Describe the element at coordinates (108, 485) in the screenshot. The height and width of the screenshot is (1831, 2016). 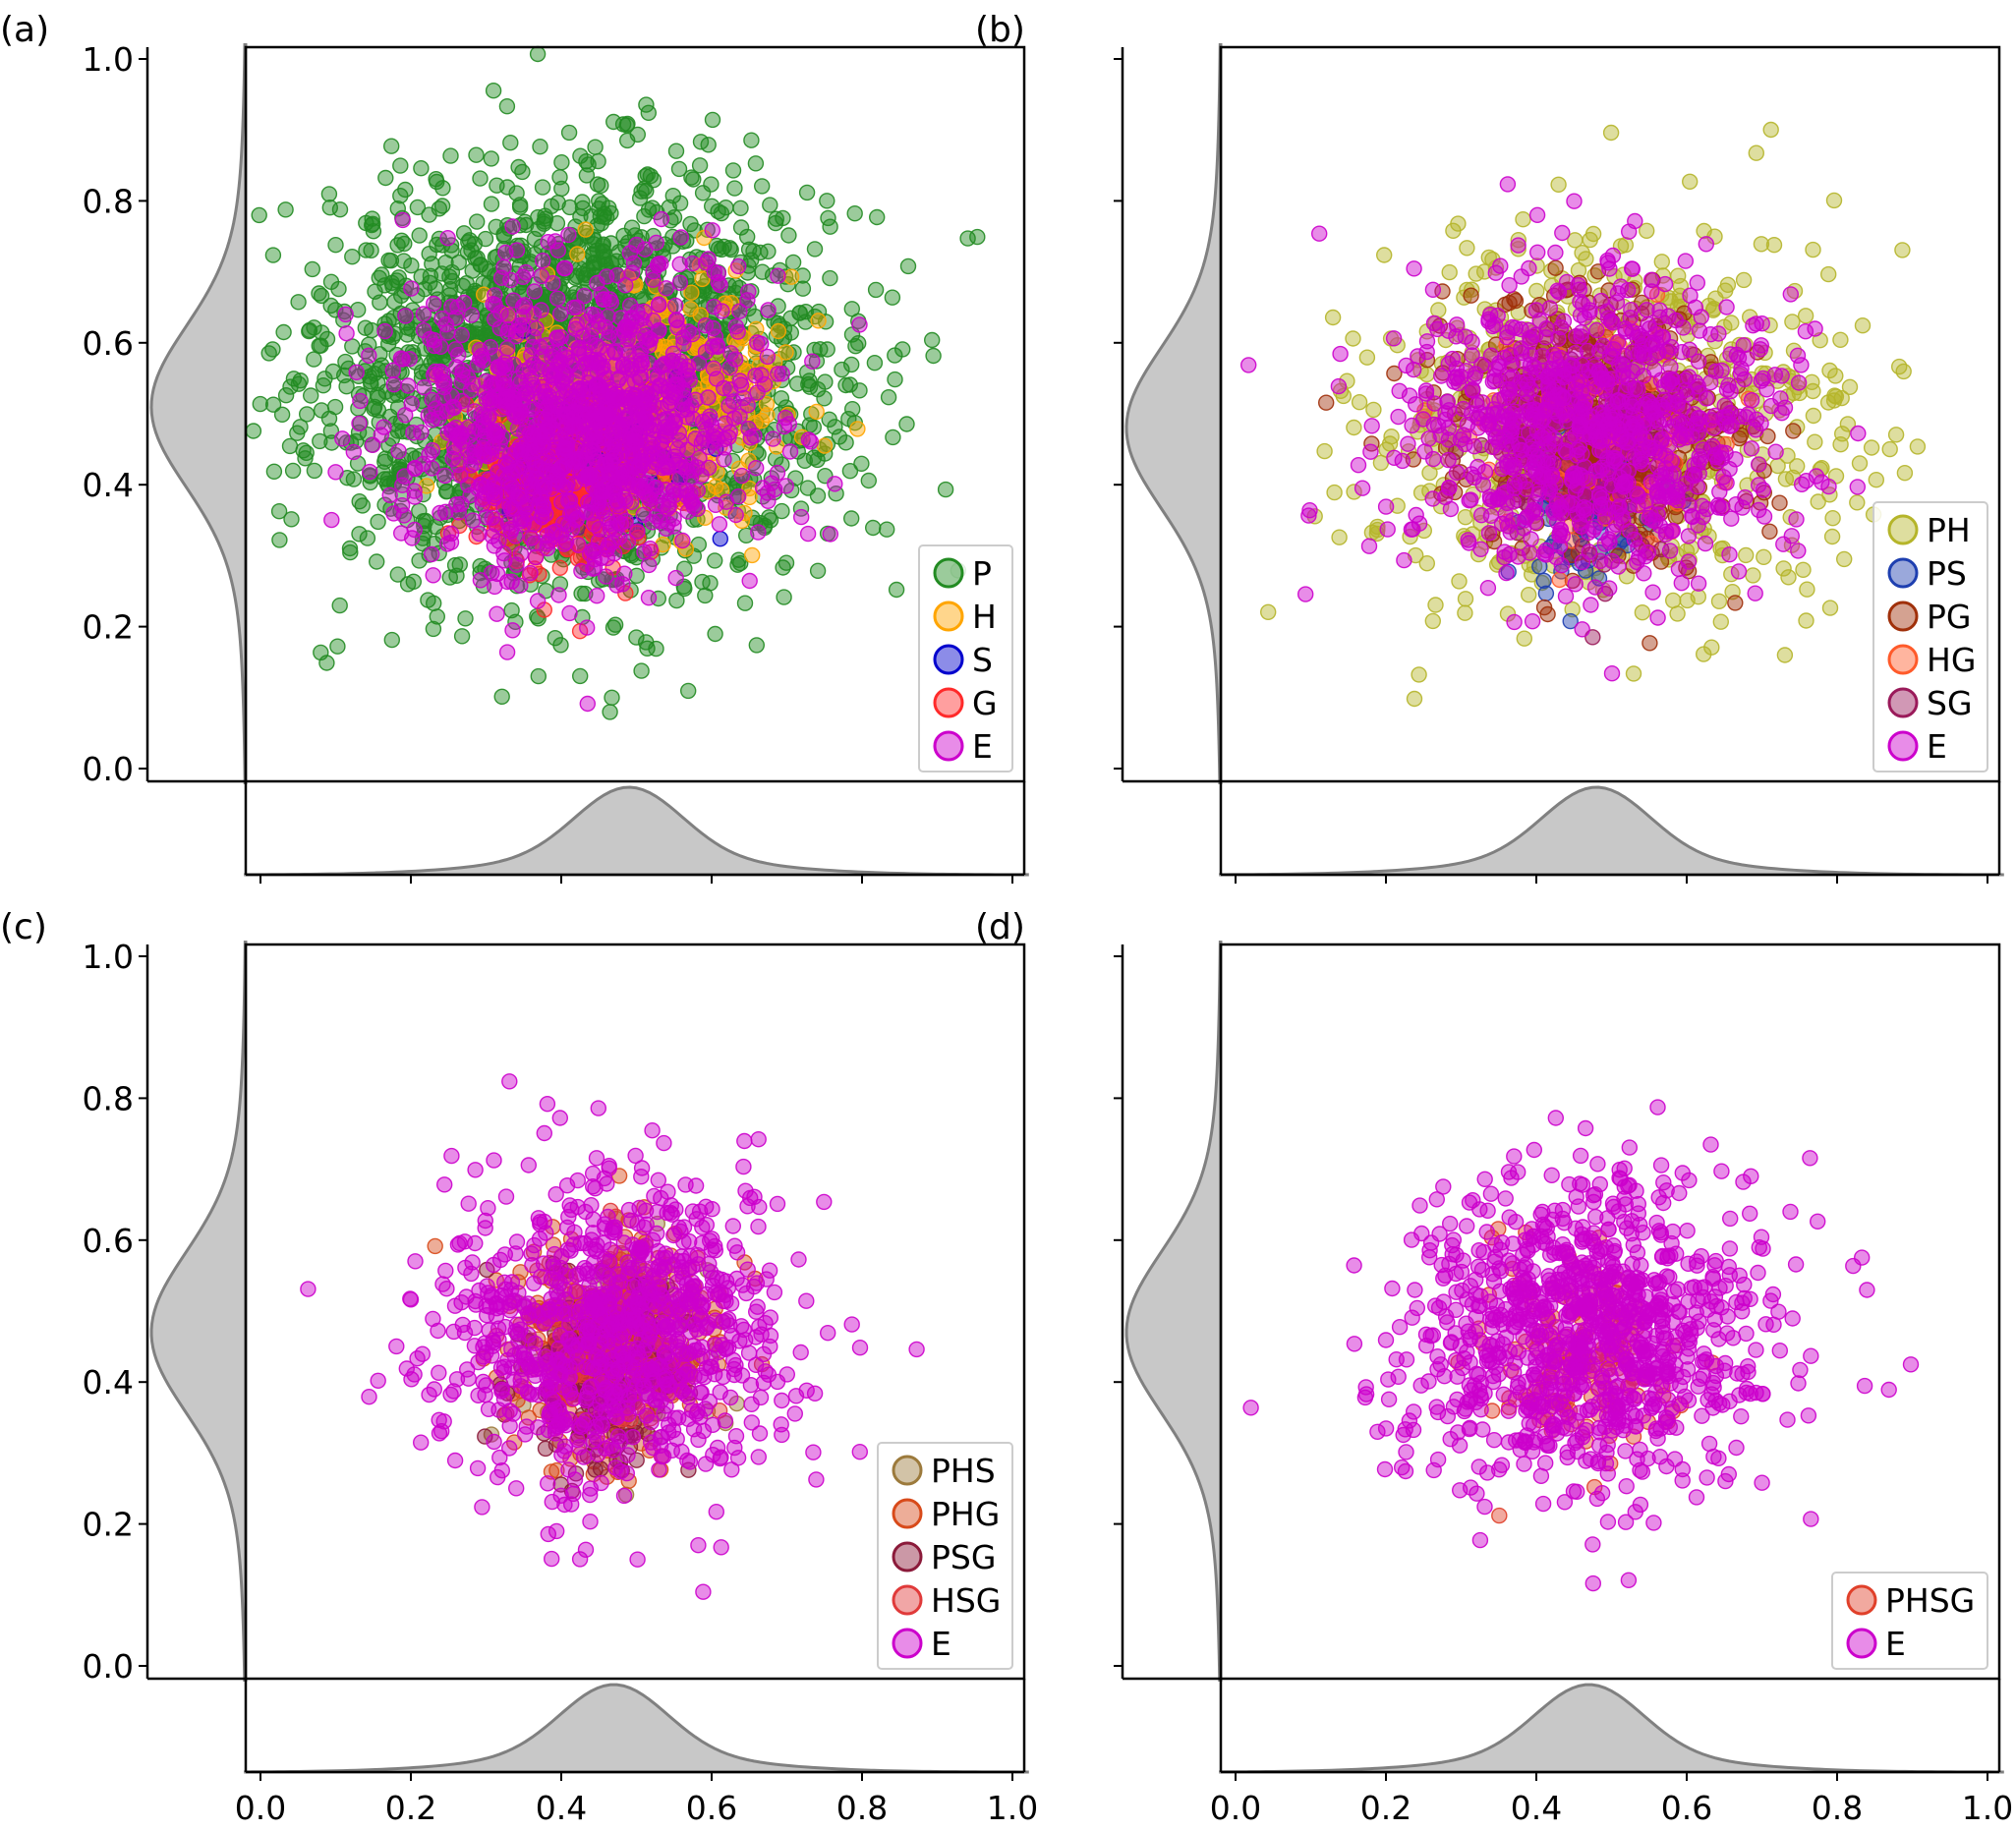
I see `y-tick-label: 0.4` at that location.